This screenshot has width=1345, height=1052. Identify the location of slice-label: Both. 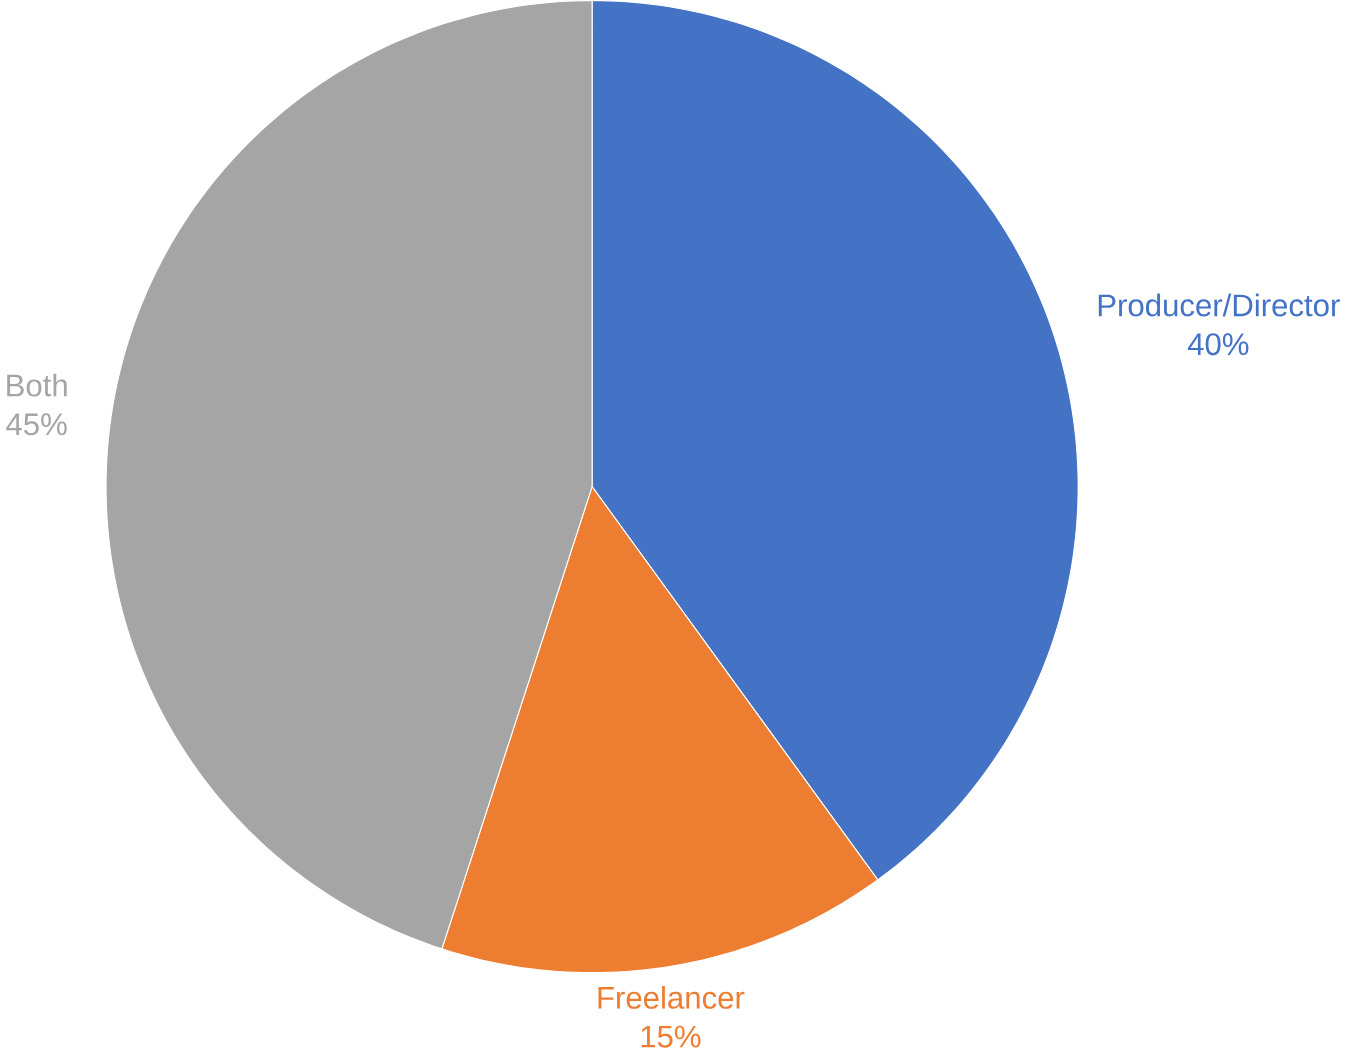
(37, 385).